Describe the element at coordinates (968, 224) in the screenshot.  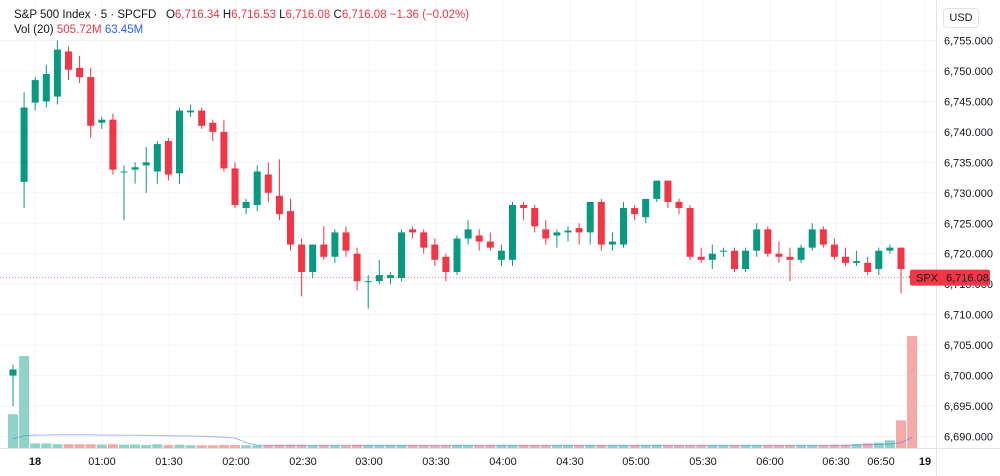
I see `price-tick-label: 6,725.000` at that location.